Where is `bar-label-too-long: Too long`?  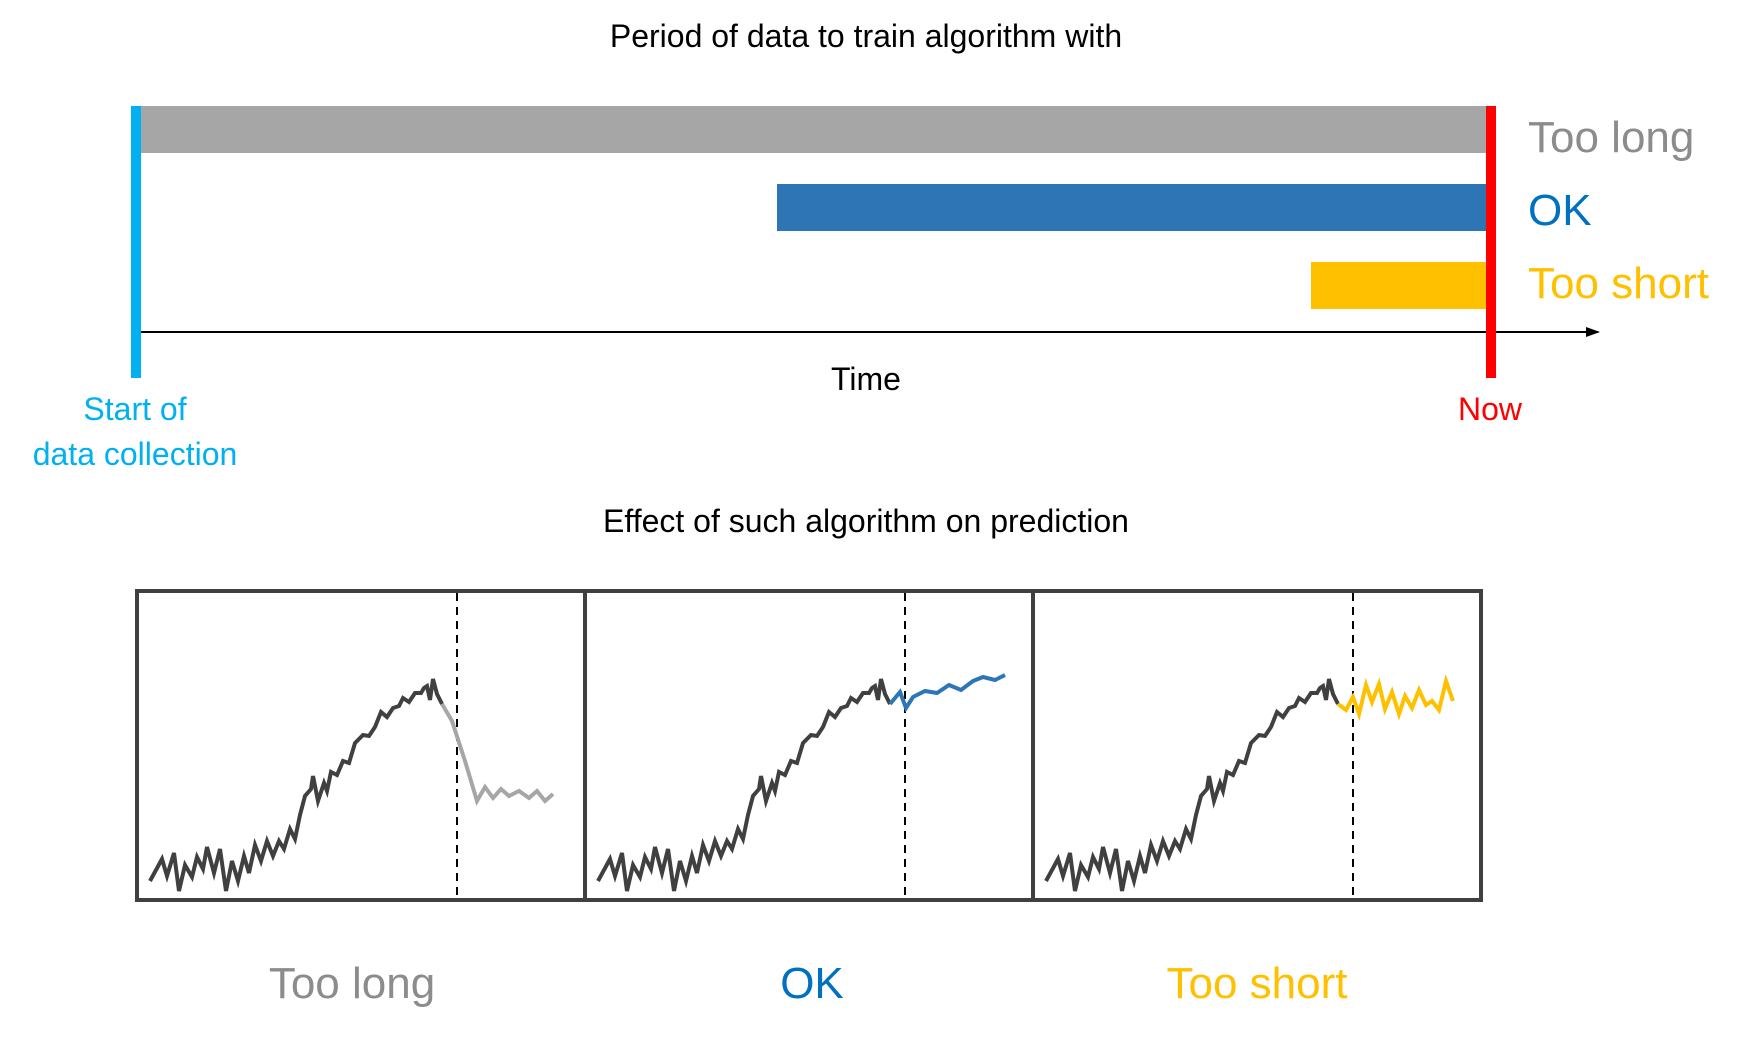 bar-label-too-long: Too long is located at coordinates (1611, 137).